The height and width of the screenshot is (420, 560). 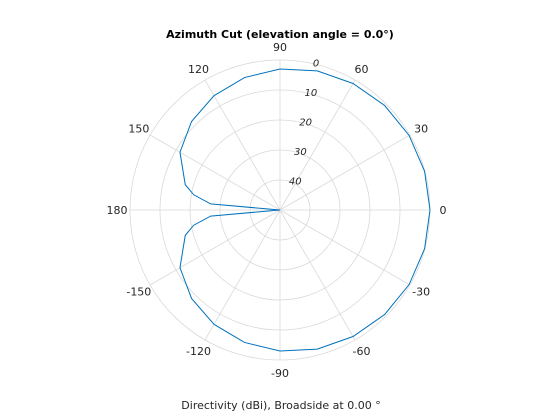 I want to click on radial-tick-label: 0, so click(x=316, y=63).